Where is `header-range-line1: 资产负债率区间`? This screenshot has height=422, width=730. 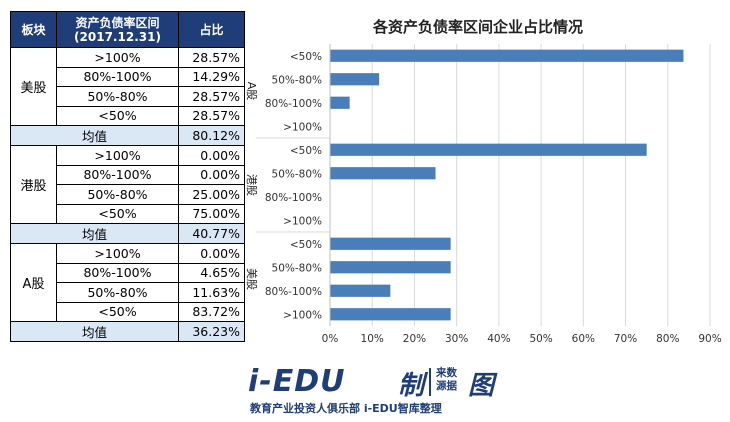 header-range-line1: 资产负债率区间 is located at coordinates (117, 22).